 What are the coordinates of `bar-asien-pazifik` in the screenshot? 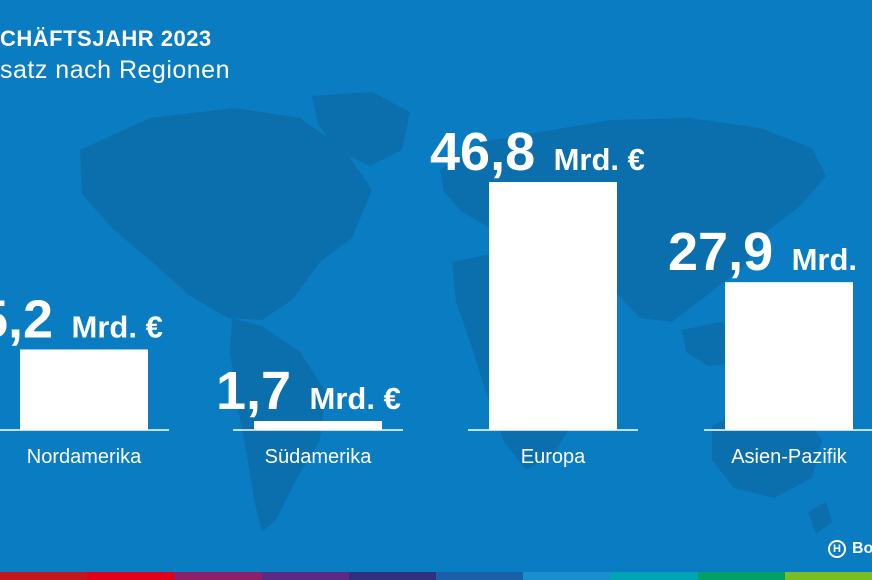 It's located at (789, 356).